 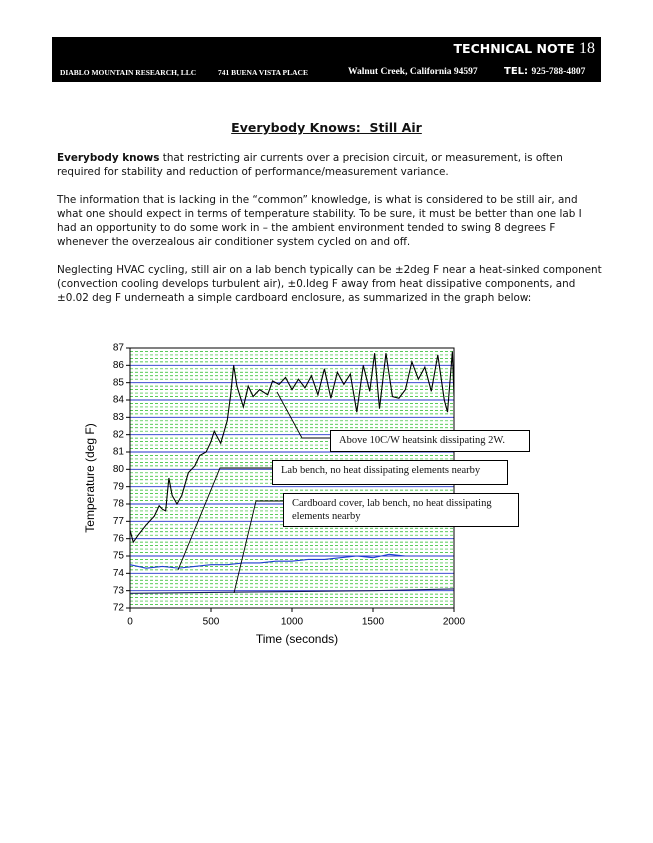 I want to click on x-tick-label: 1000, so click(x=292, y=622).